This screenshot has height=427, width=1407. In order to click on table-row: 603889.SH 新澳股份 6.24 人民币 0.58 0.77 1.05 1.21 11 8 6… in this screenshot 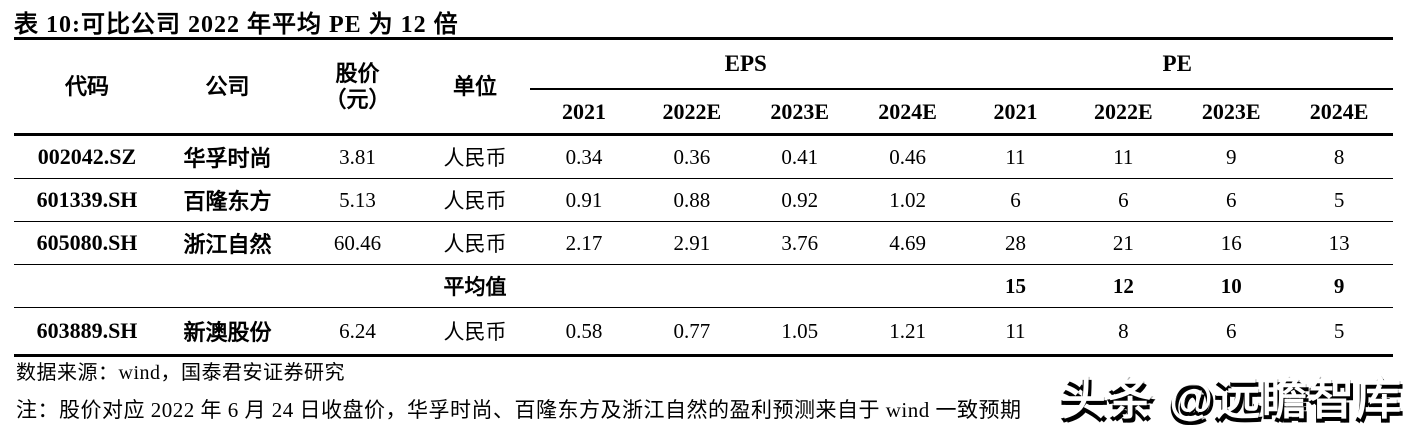, I will do `click(703, 332)`.